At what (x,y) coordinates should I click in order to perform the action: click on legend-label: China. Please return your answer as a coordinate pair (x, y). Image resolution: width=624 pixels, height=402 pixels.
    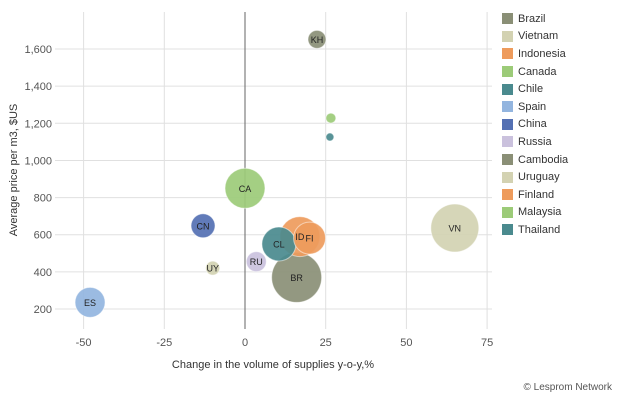
    Looking at the image, I should click on (532, 124).